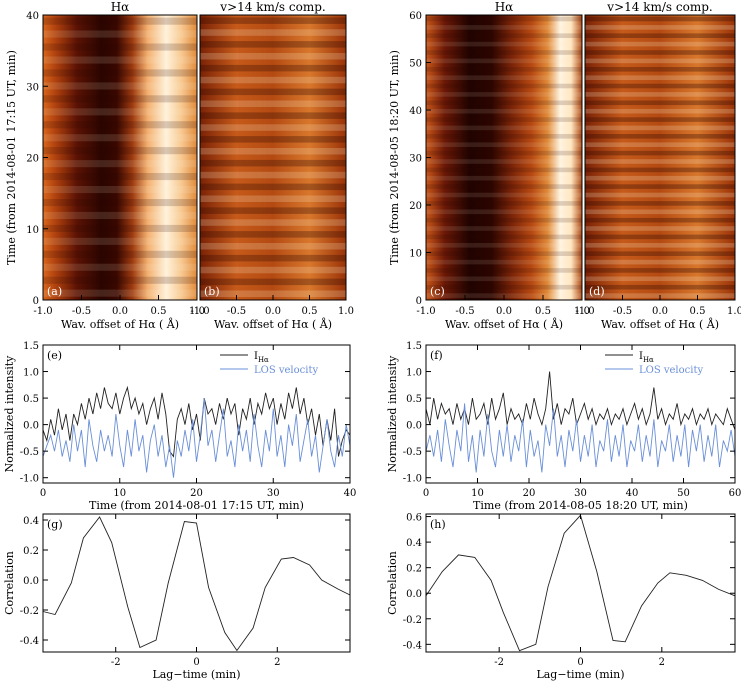 This screenshot has height=682, width=741. I want to click on y-tick-label: -0.4, so click(412, 645).